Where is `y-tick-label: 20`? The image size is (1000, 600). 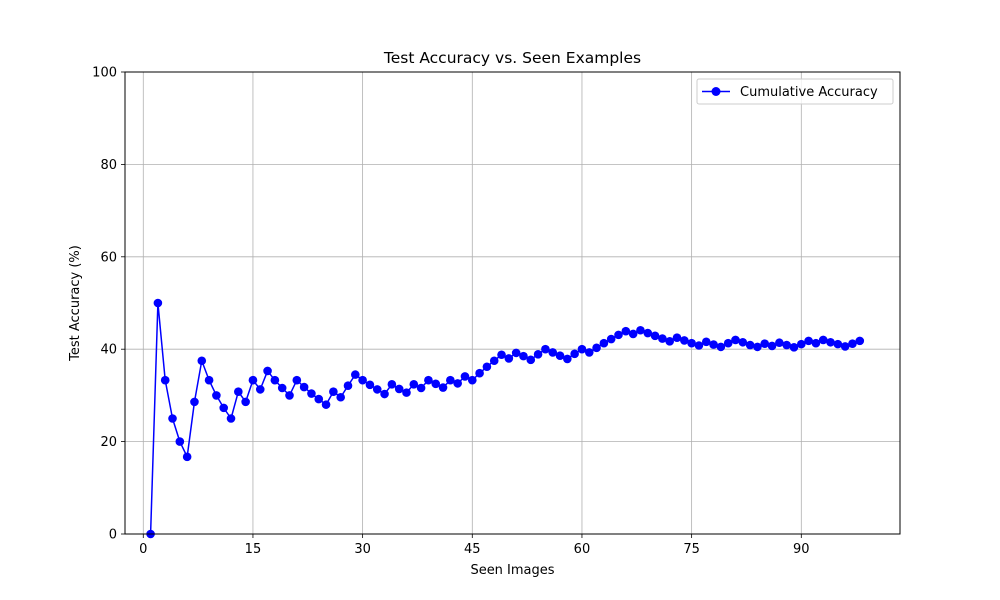
y-tick-label: 20 is located at coordinates (108, 442).